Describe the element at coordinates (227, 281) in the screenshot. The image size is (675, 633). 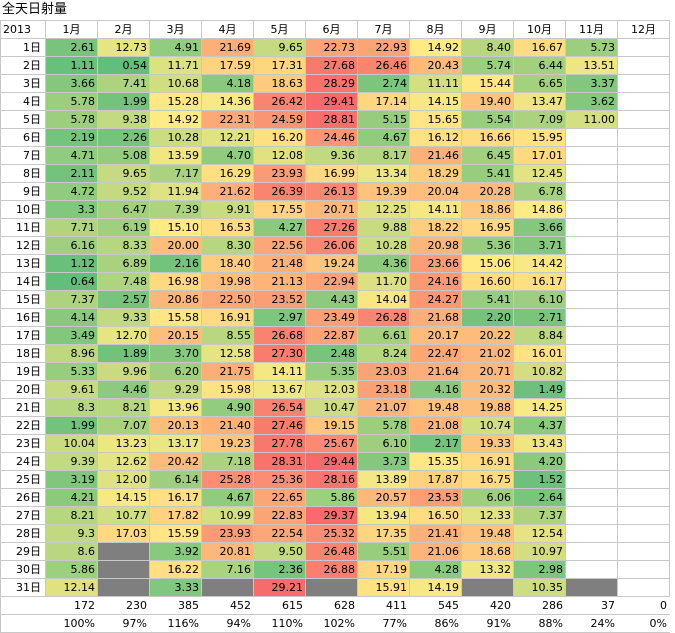
I see `value-cell: 19.98` at that location.